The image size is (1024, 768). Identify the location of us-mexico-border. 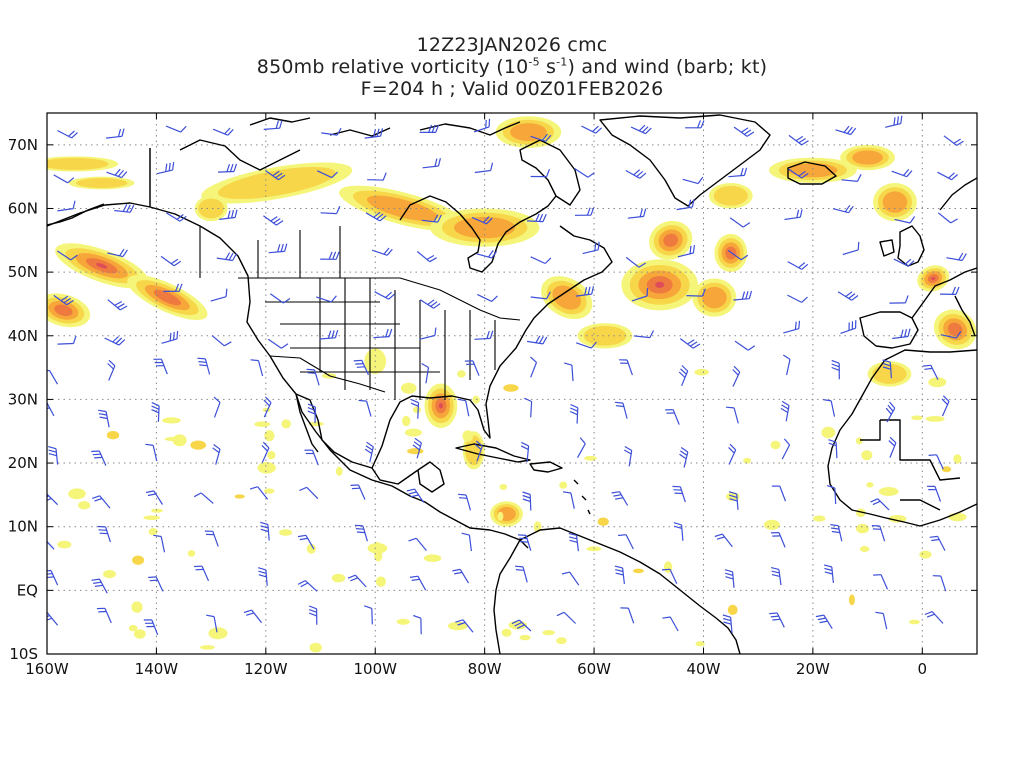
(327, 374).